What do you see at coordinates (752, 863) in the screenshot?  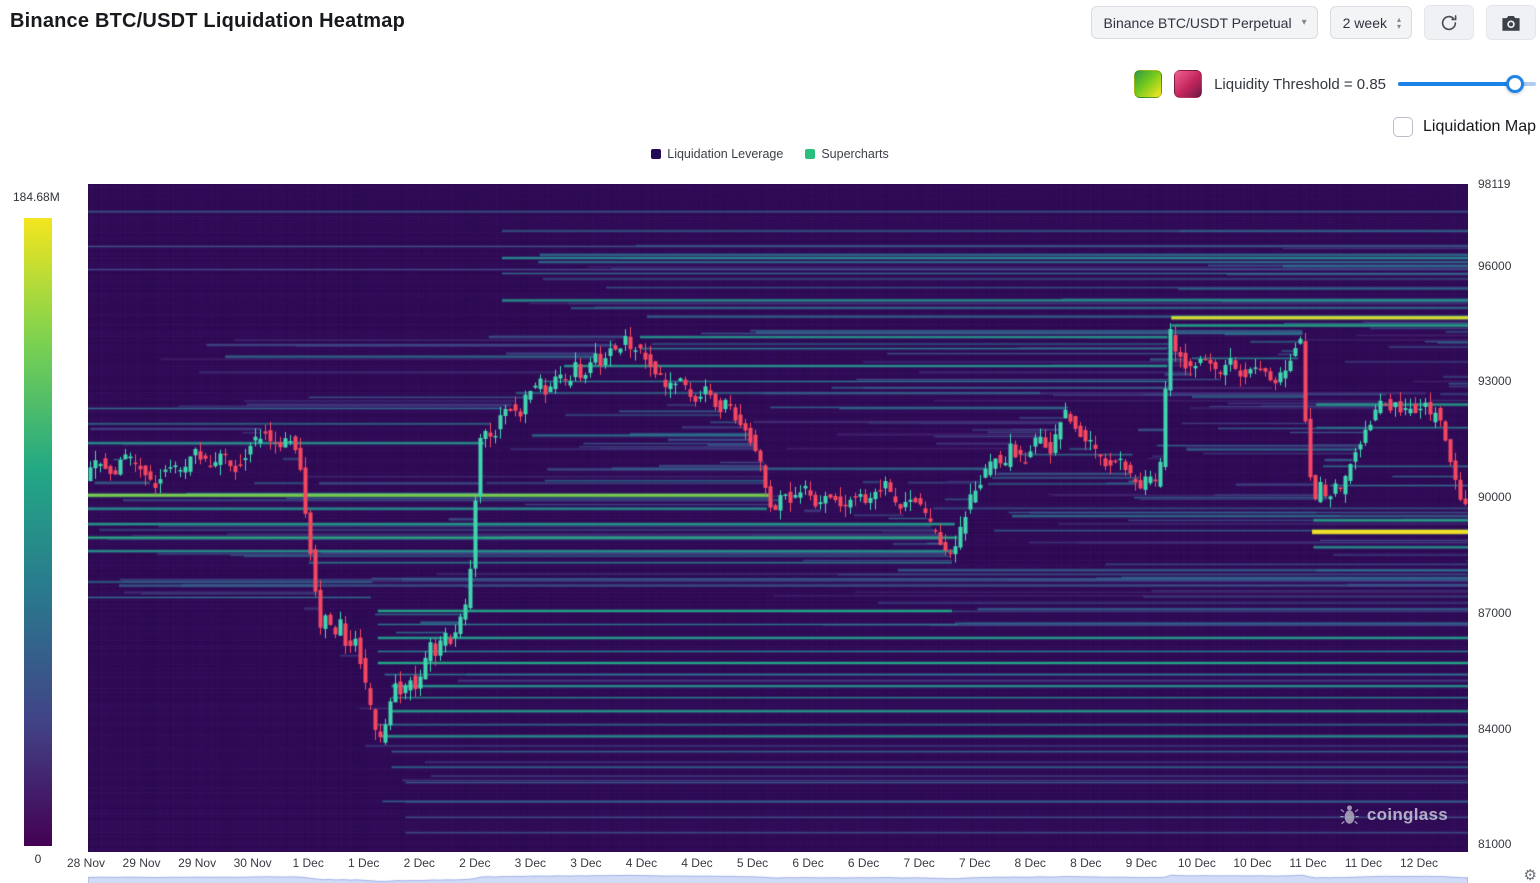 I see `x-axis-tick: 5 Dec` at bounding box center [752, 863].